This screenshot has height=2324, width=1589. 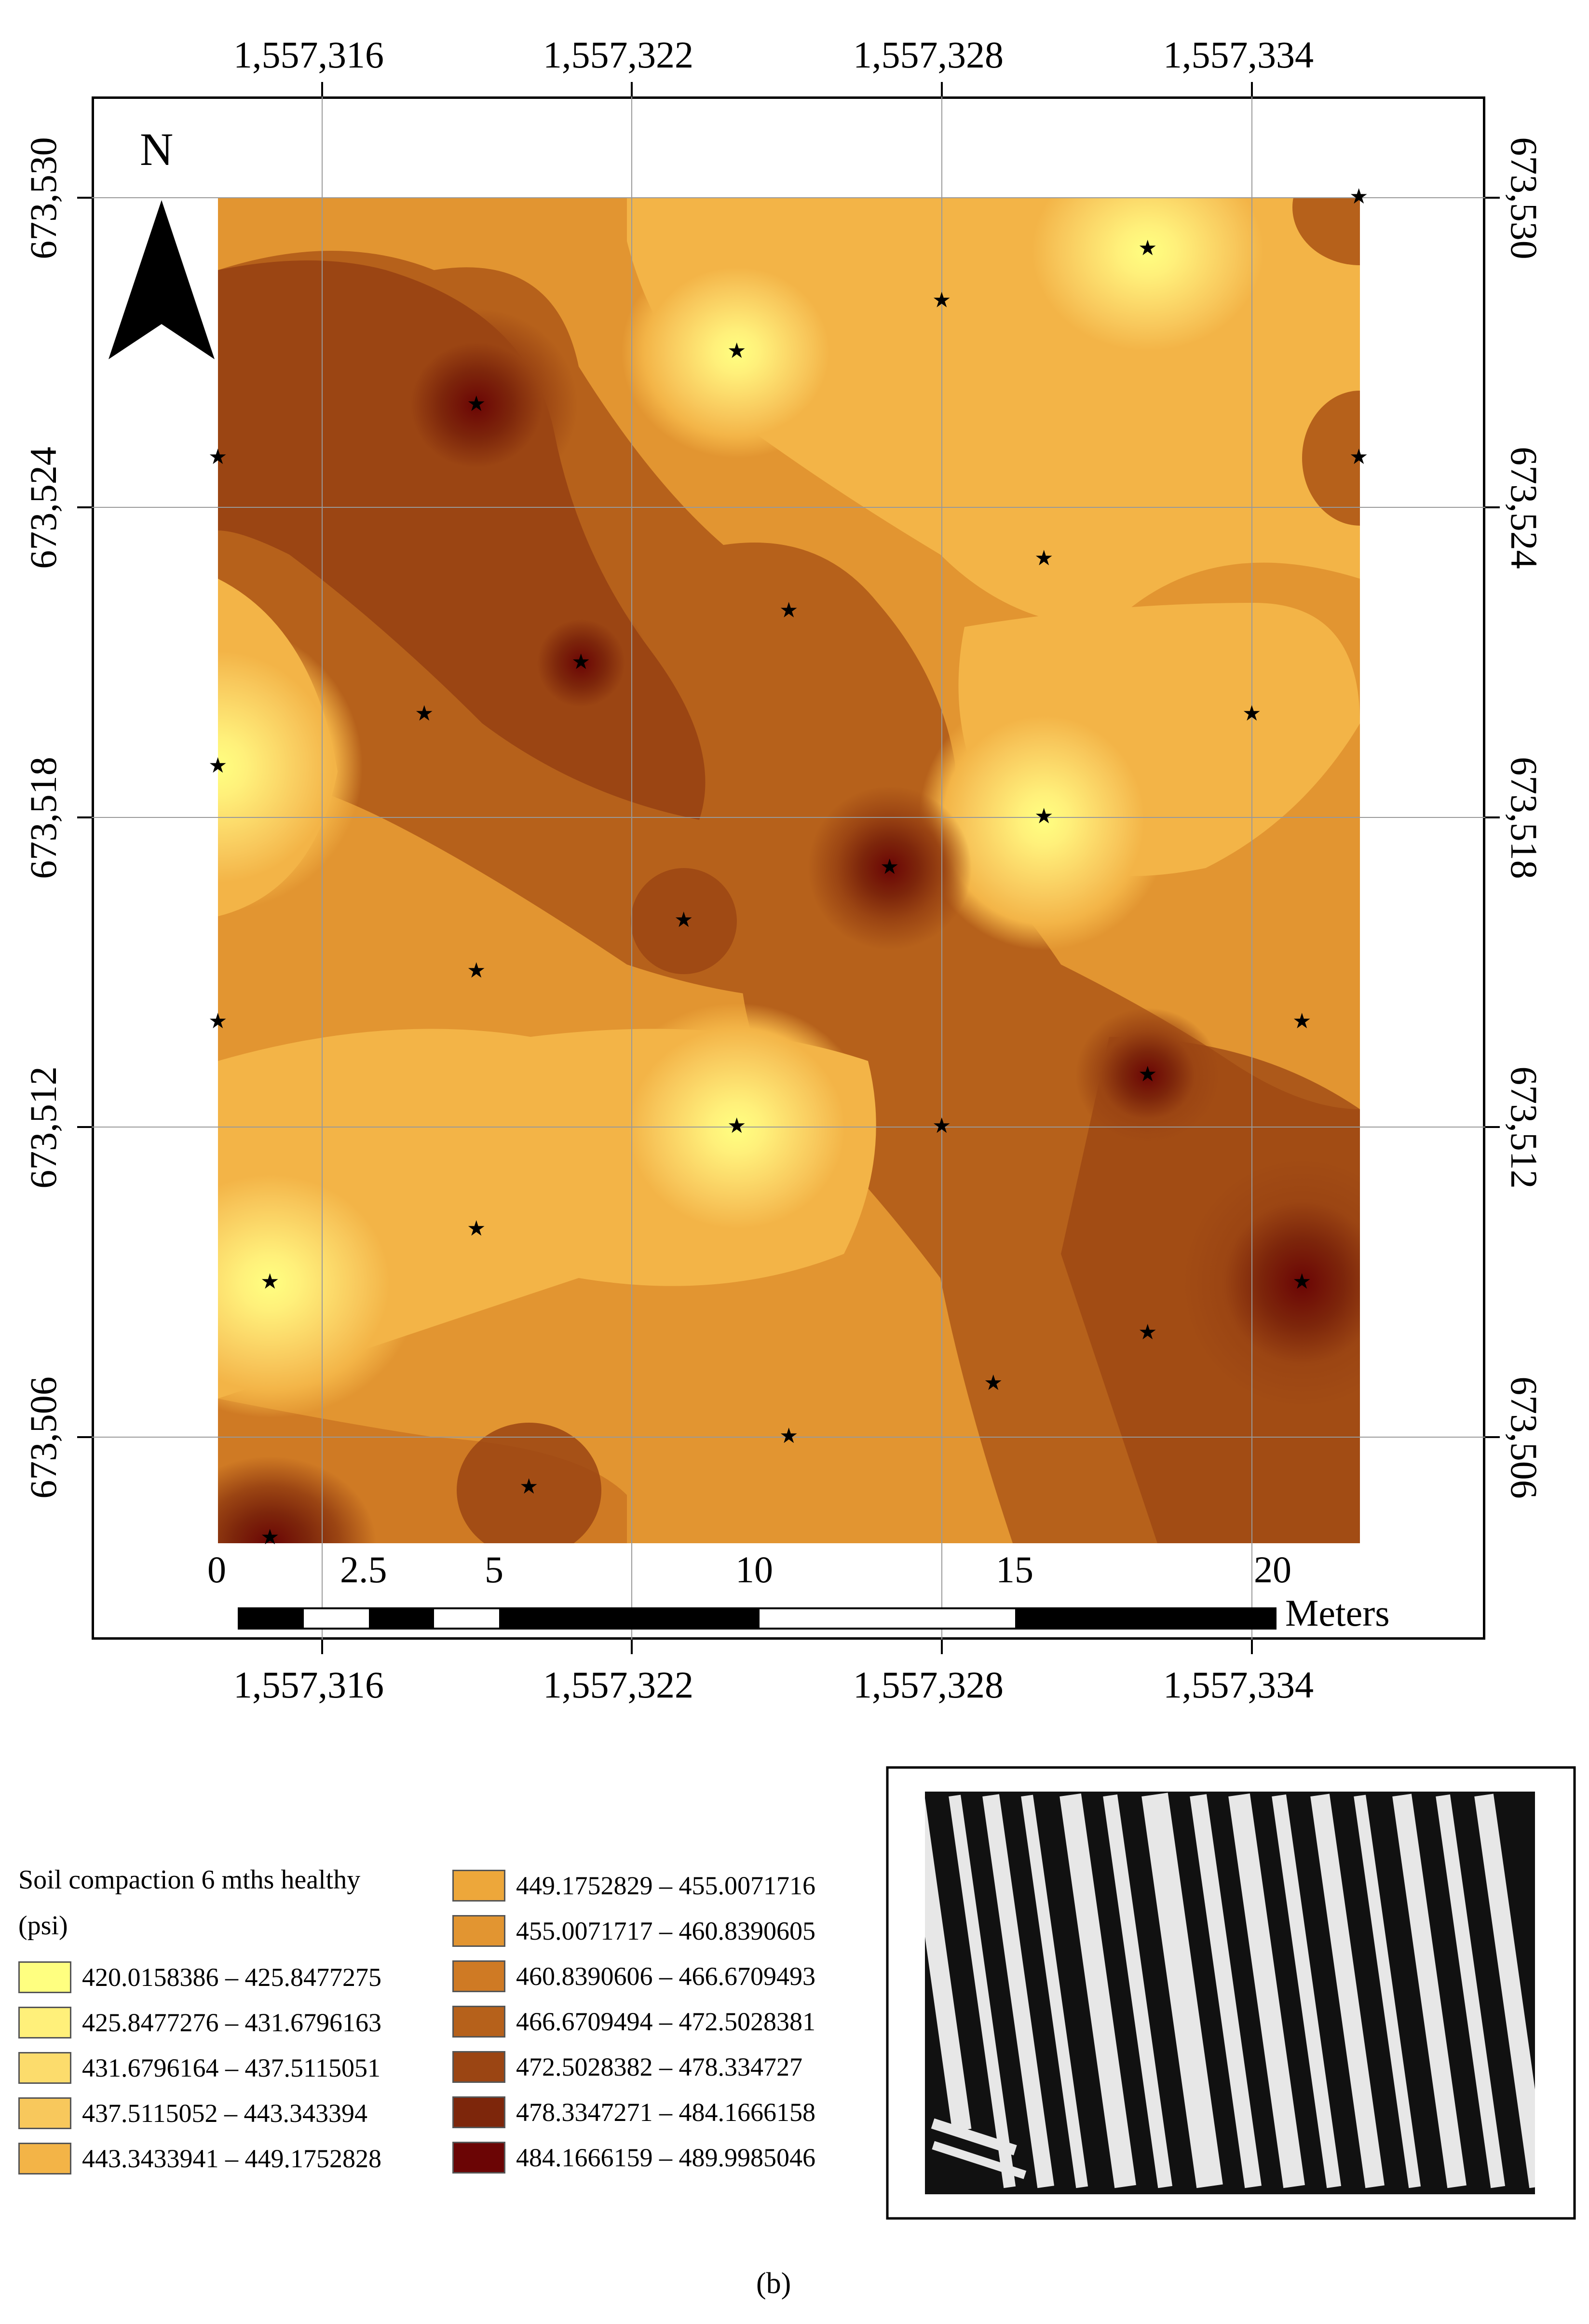 I want to click on legend-label: 455.0071717 – 460.8390605, so click(x=665, y=1930).